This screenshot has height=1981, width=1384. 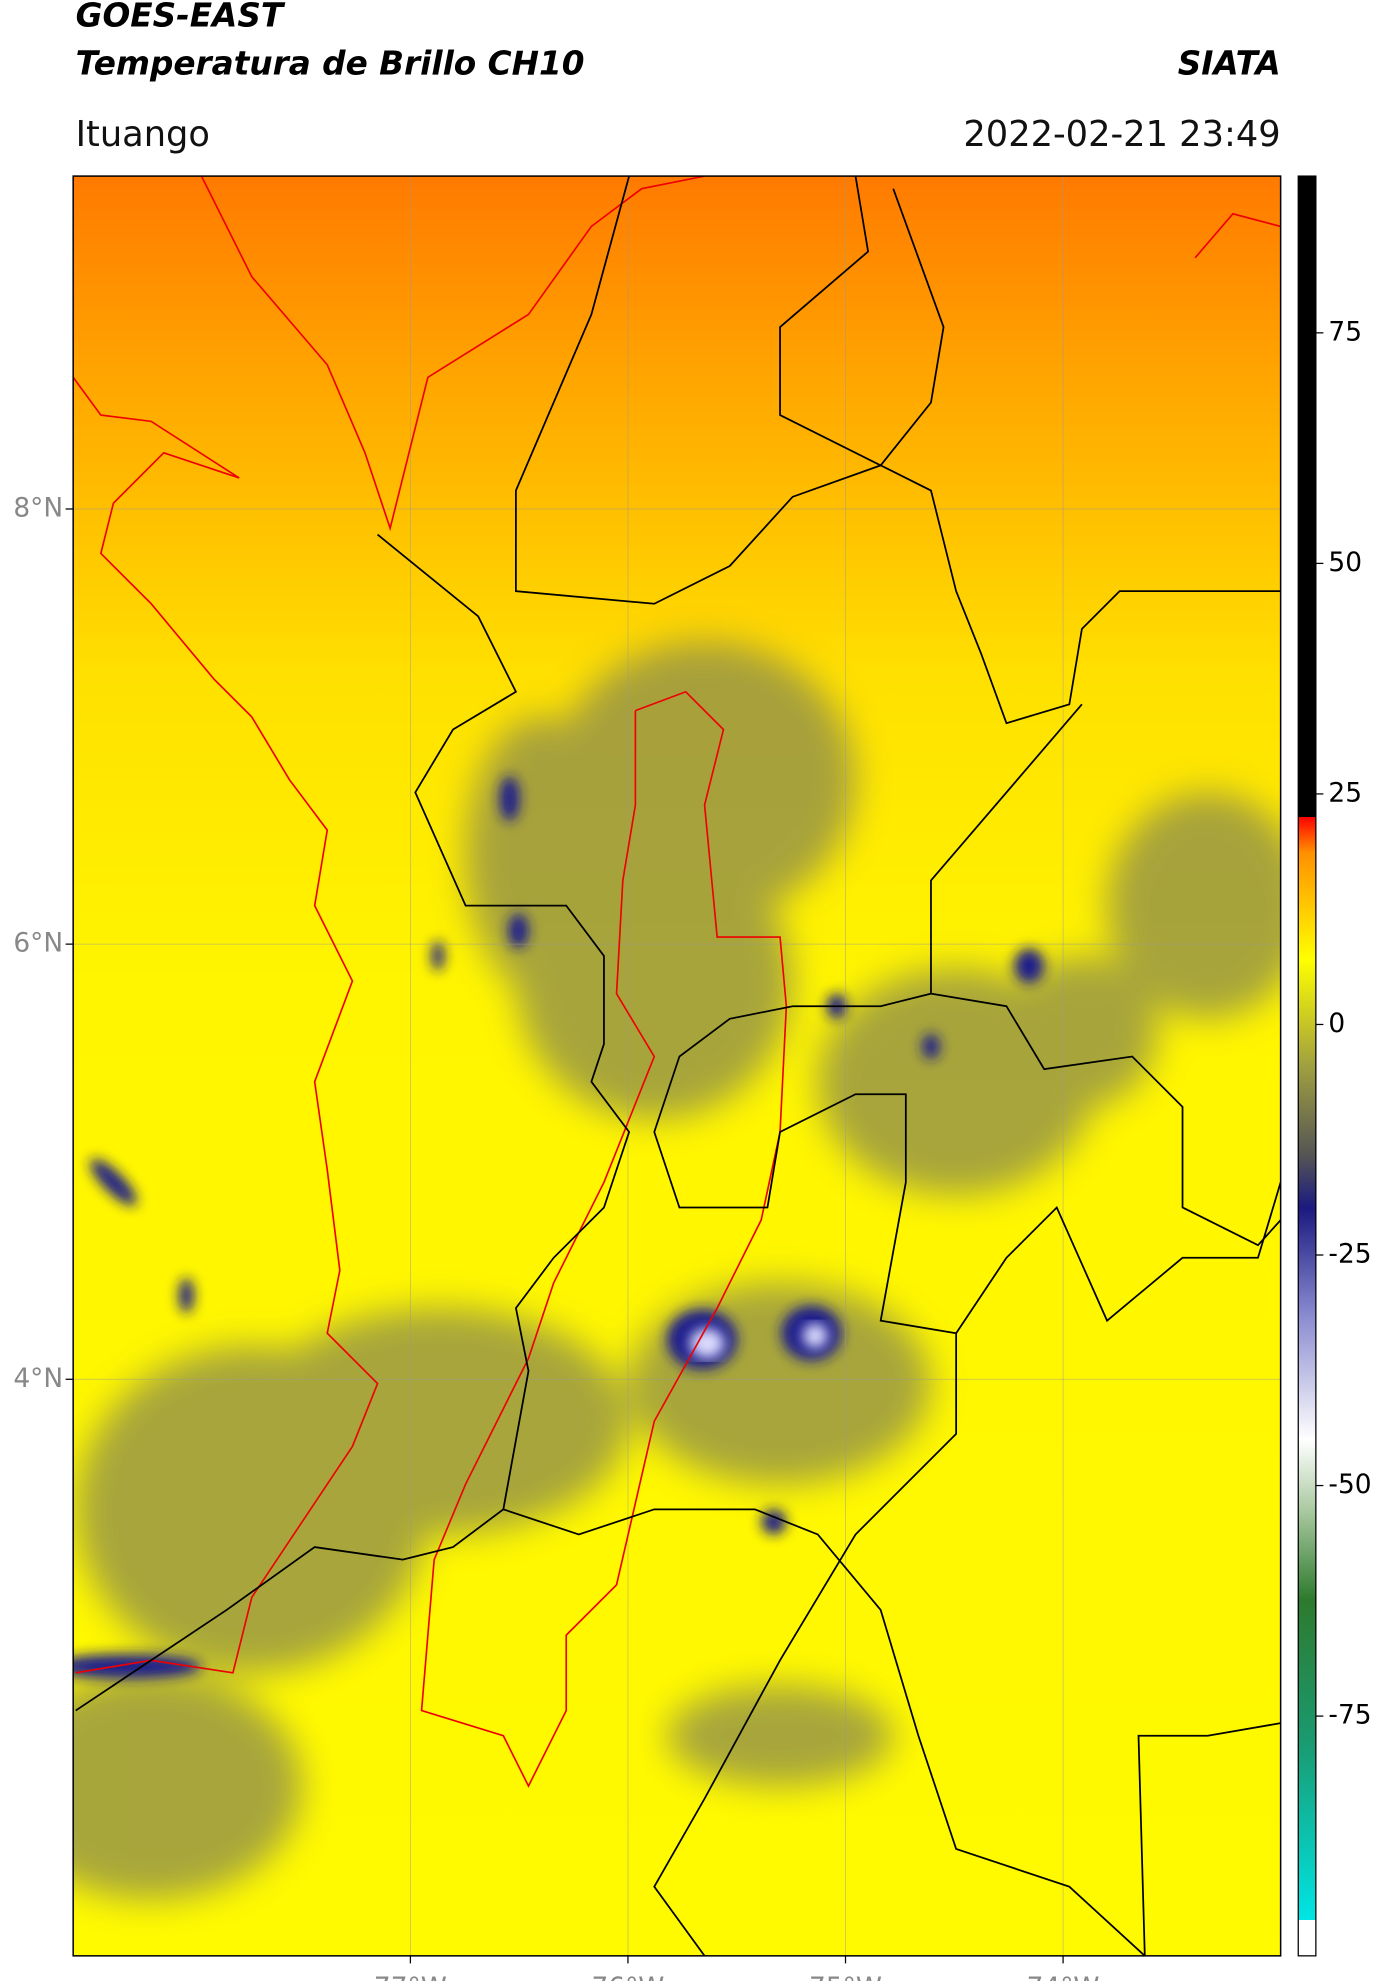 What do you see at coordinates (1345, 331) in the screenshot?
I see `colorbar-tick-label: 75` at bounding box center [1345, 331].